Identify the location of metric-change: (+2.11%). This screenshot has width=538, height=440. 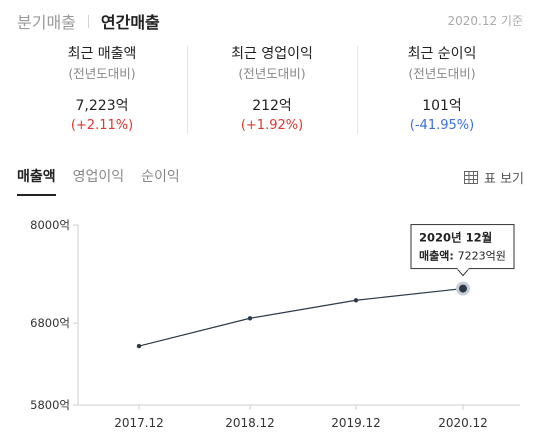
(102, 125).